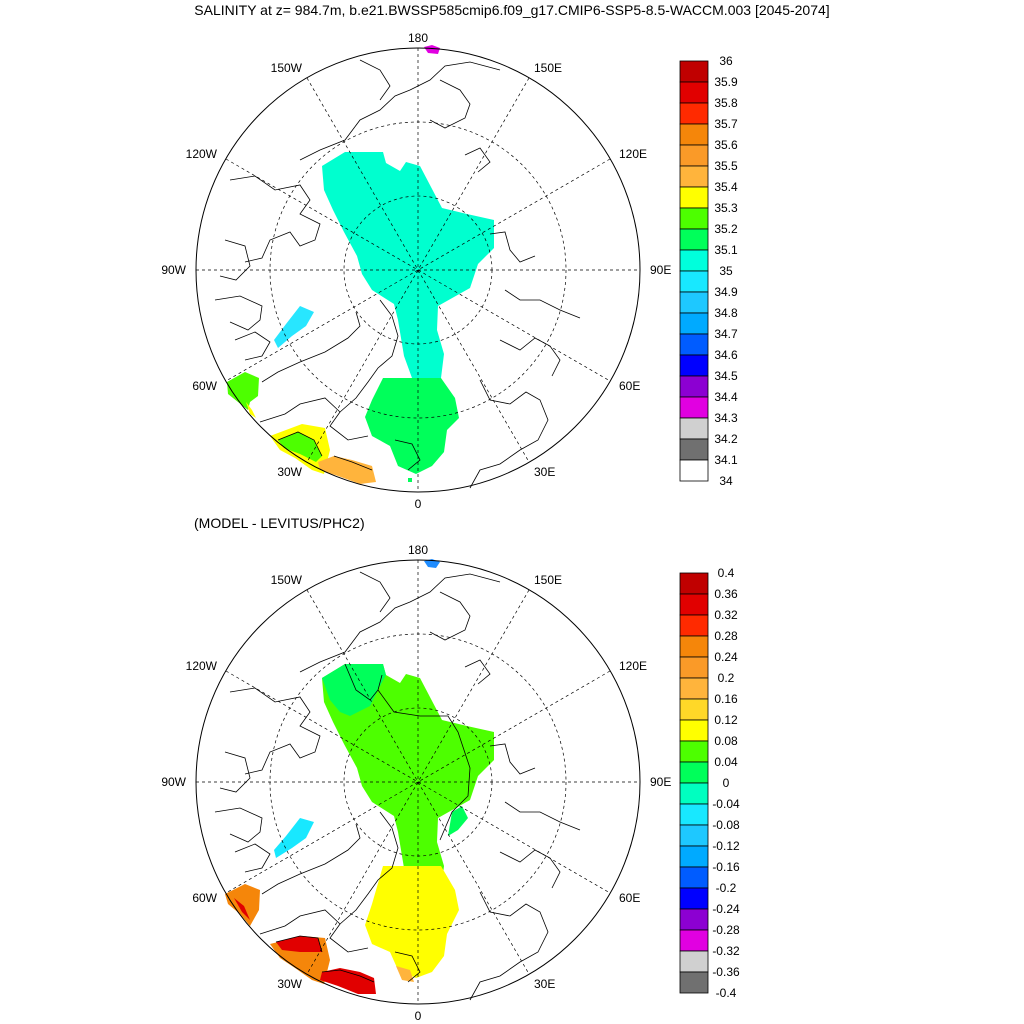  Describe the element at coordinates (418, 550) in the screenshot. I see `bottom-lon-label: 180` at that location.